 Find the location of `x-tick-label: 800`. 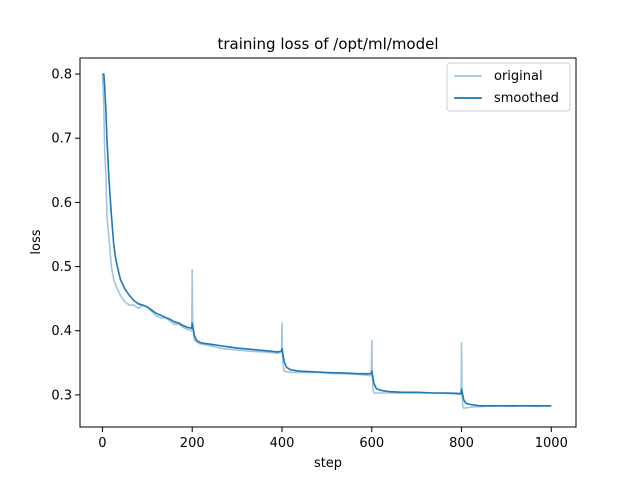

x-tick-label: 800 is located at coordinates (461, 443).